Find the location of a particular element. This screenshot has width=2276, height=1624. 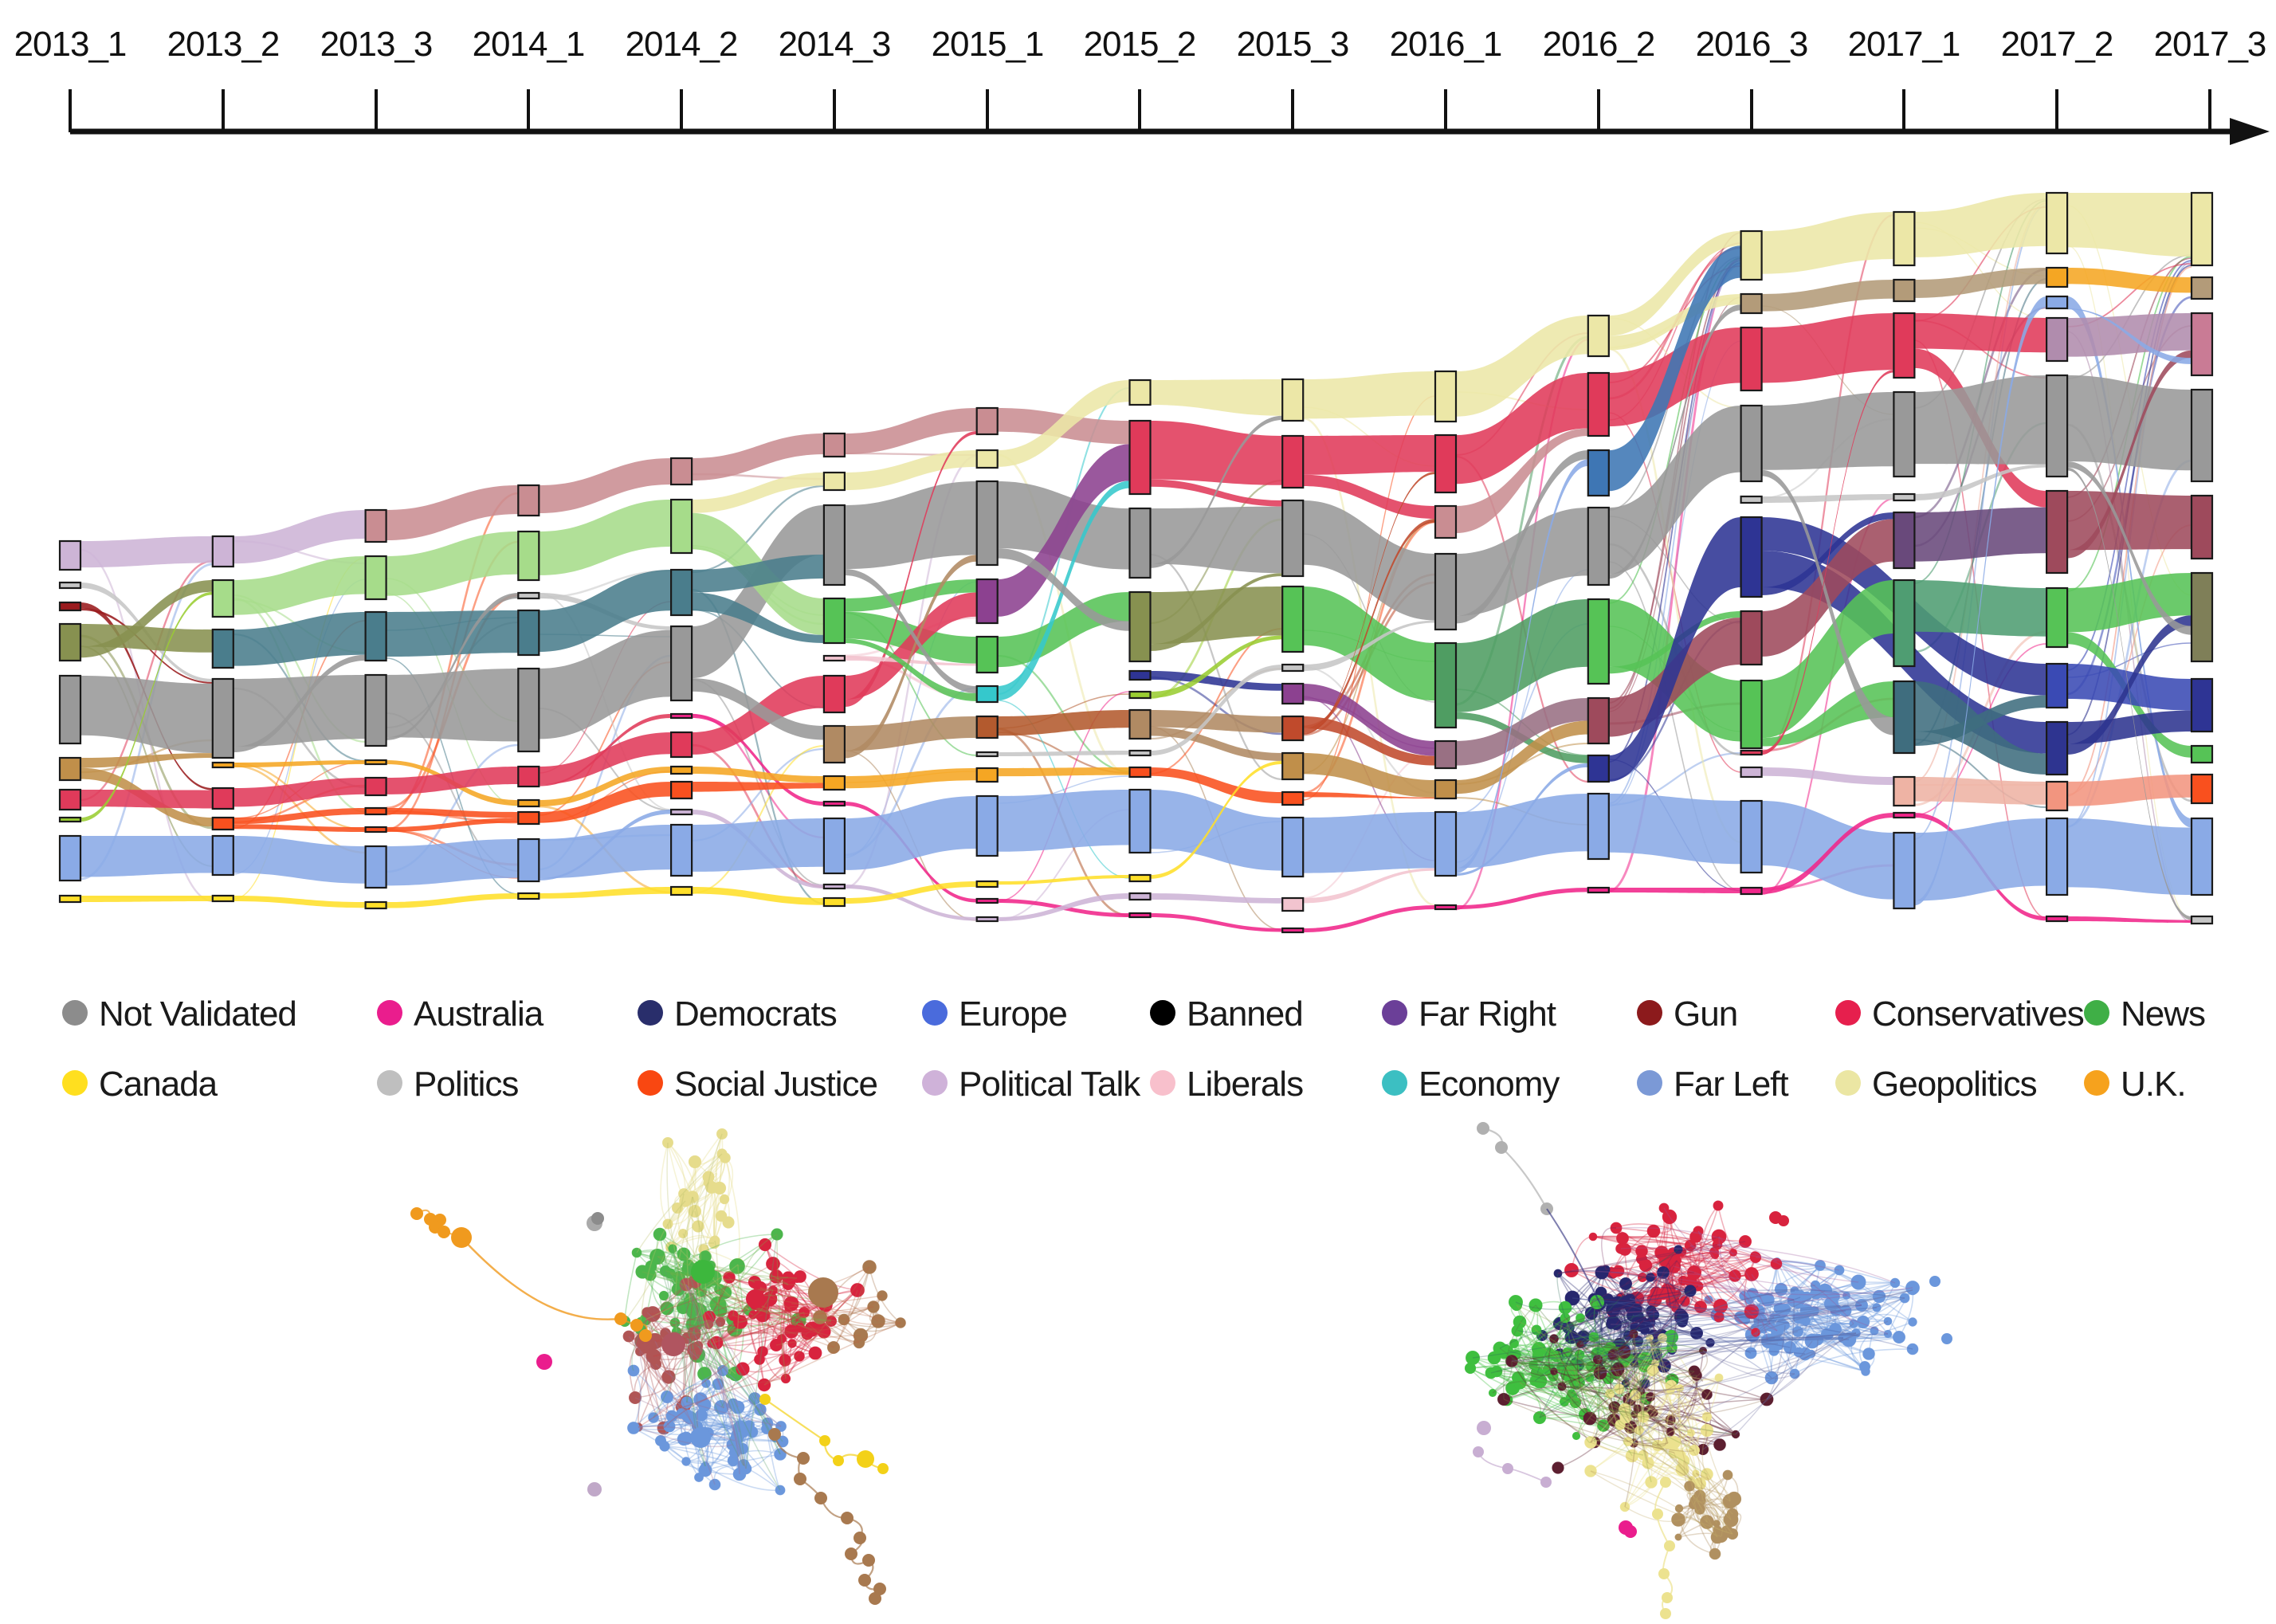

svg-text: Geopolitics is located at coordinates (1955, 1084).